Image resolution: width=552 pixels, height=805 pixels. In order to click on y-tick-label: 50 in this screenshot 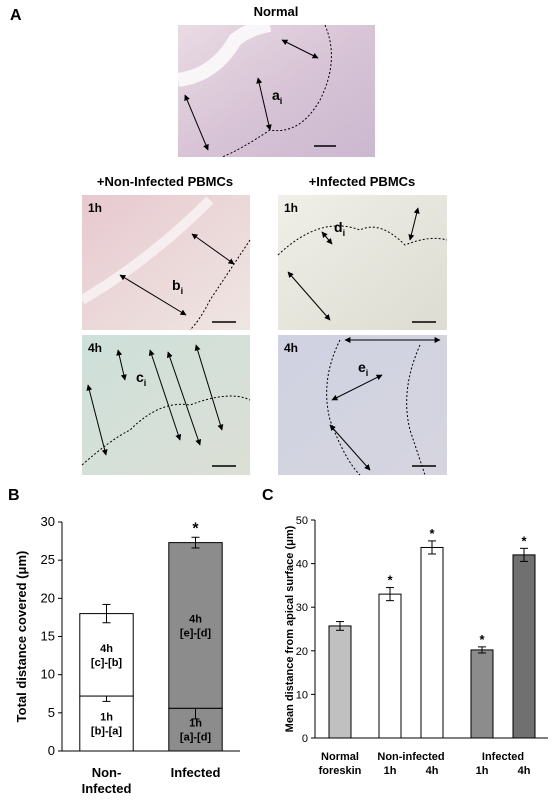, I will do `click(302, 521)`.